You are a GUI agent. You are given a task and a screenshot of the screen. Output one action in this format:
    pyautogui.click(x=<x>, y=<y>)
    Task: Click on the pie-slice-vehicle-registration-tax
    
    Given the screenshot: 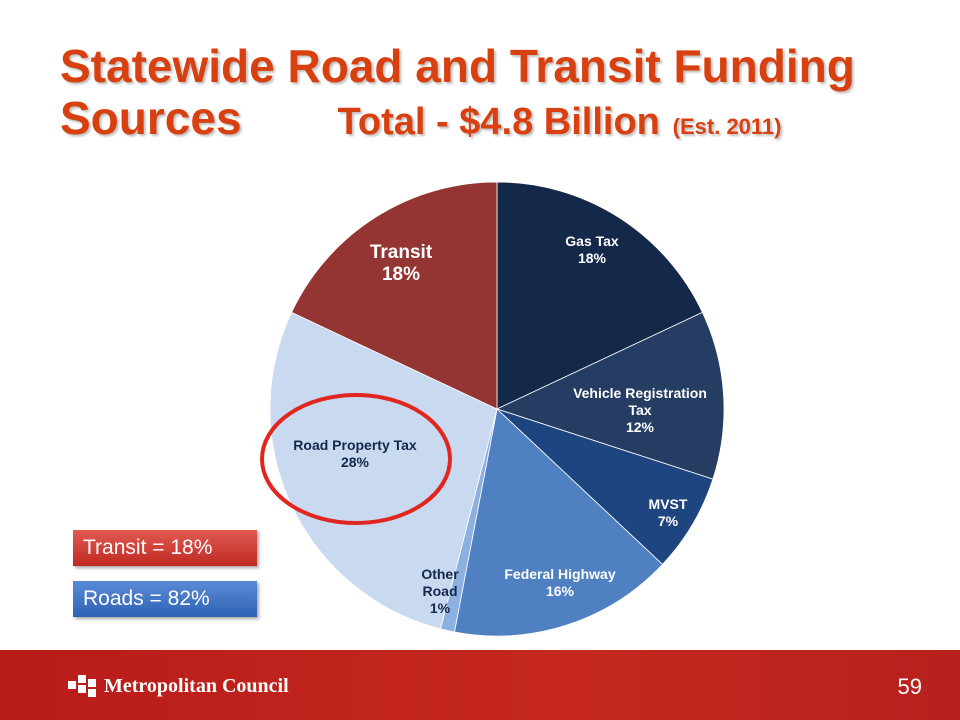 What is the action you would take?
    pyautogui.click(x=610, y=395)
    